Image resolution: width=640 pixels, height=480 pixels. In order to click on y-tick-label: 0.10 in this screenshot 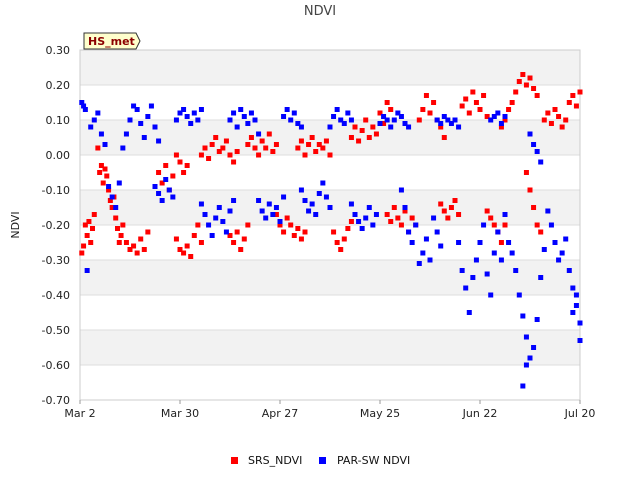, I will do `click(58, 120)`.